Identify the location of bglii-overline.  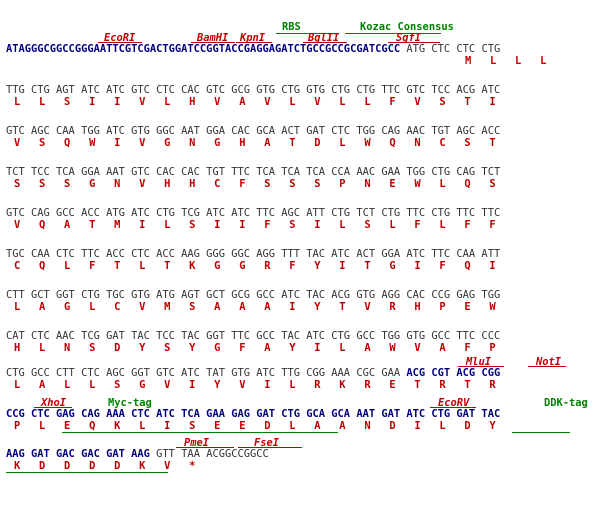
(325, 42).